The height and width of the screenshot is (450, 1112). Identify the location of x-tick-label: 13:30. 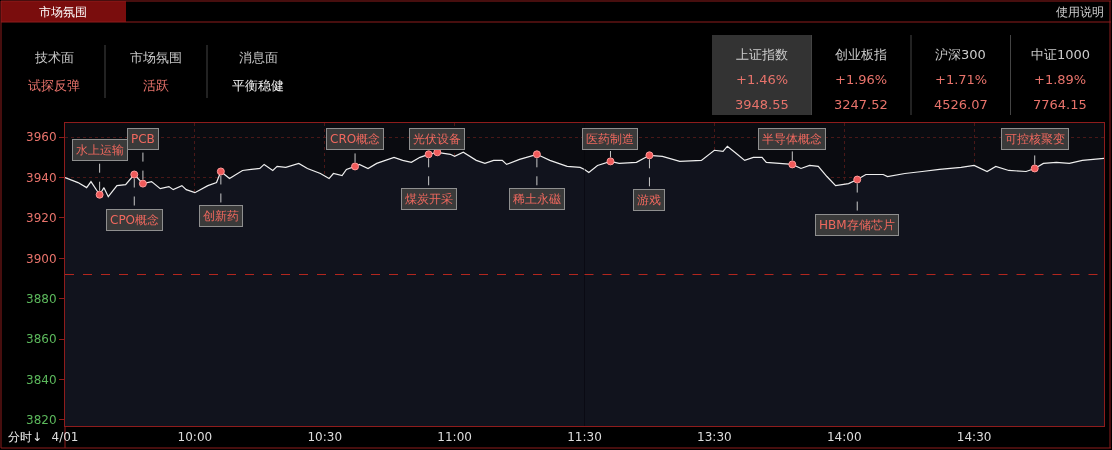
(714, 437).